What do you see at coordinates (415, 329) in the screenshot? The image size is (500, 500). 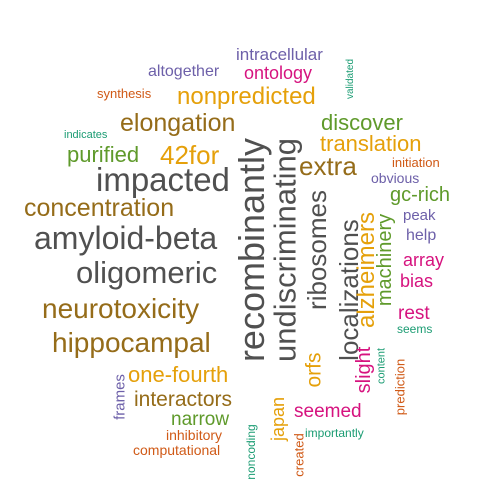 I see `word-seems: seems` at bounding box center [415, 329].